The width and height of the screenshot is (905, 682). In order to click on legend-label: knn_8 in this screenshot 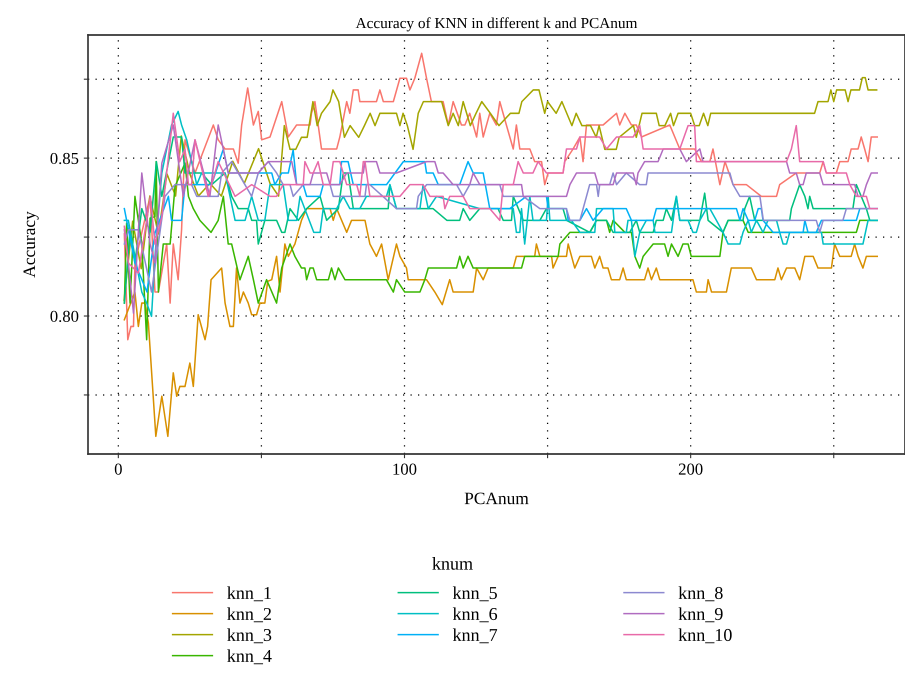, I will do `click(700, 594)`.